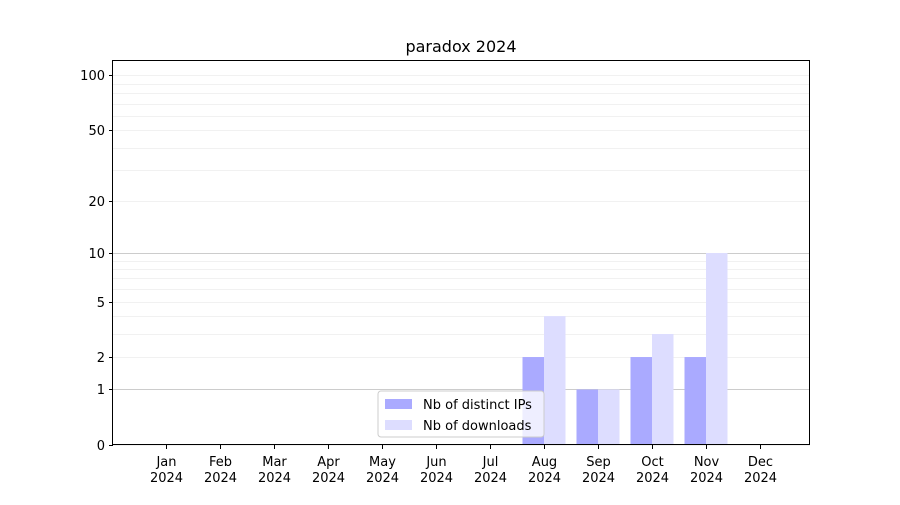 This screenshot has width=900, height=505. I want to click on y-tick-label: 20, so click(96, 202).